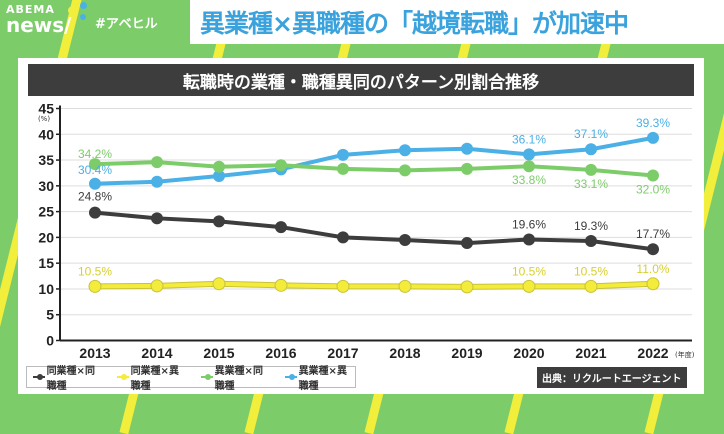  I want to click on y-tick-label: 15, so click(46, 263).